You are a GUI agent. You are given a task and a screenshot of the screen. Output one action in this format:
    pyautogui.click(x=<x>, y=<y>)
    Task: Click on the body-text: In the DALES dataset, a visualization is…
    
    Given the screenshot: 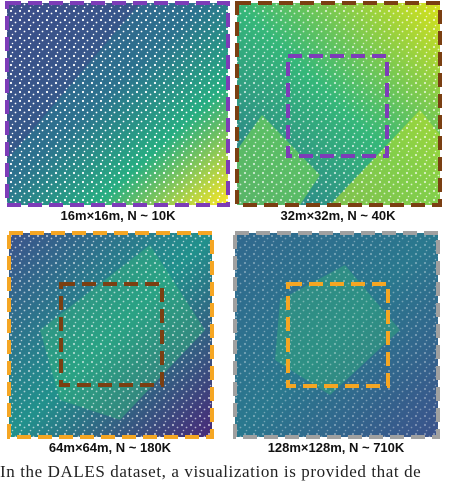 What is the action you would take?
    pyautogui.click(x=211, y=471)
    